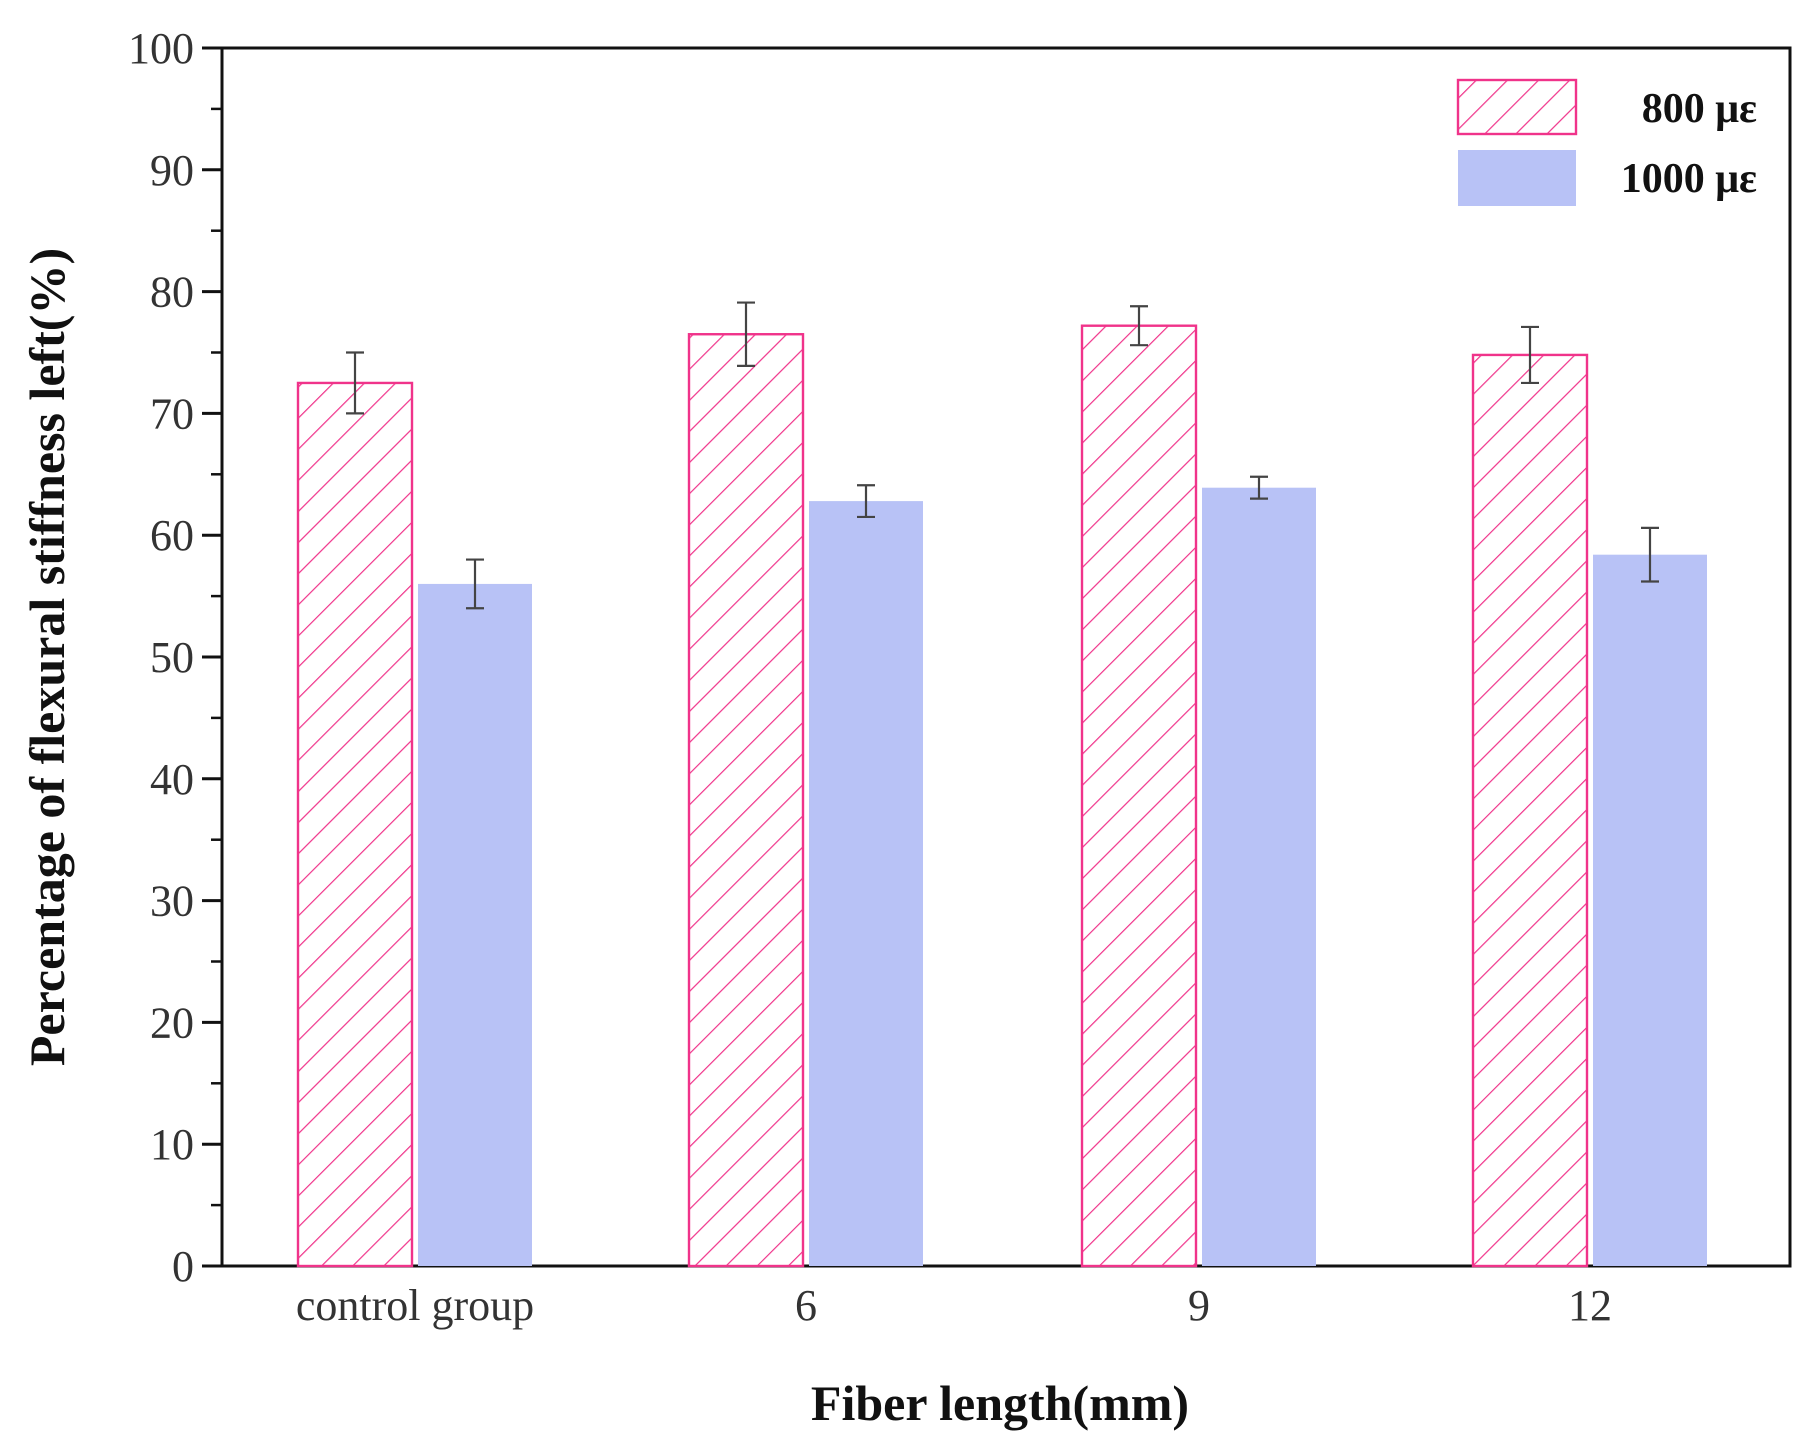 The width and height of the screenshot is (1820, 1445). What do you see at coordinates (172, 170) in the screenshot?
I see `y-tick-label: 90` at bounding box center [172, 170].